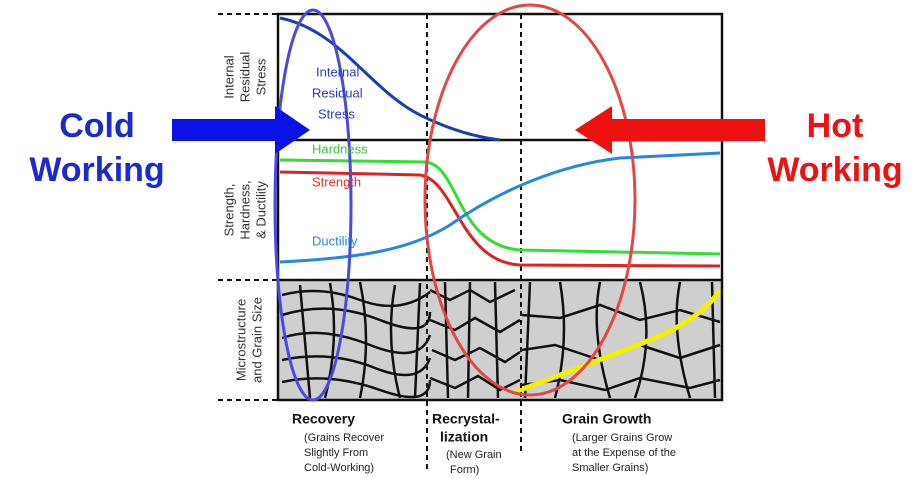 This screenshot has height=479, width=920. Describe the element at coordinates (240, 340) in the screenshot. I see `panel-label: Microstructure` at that location.